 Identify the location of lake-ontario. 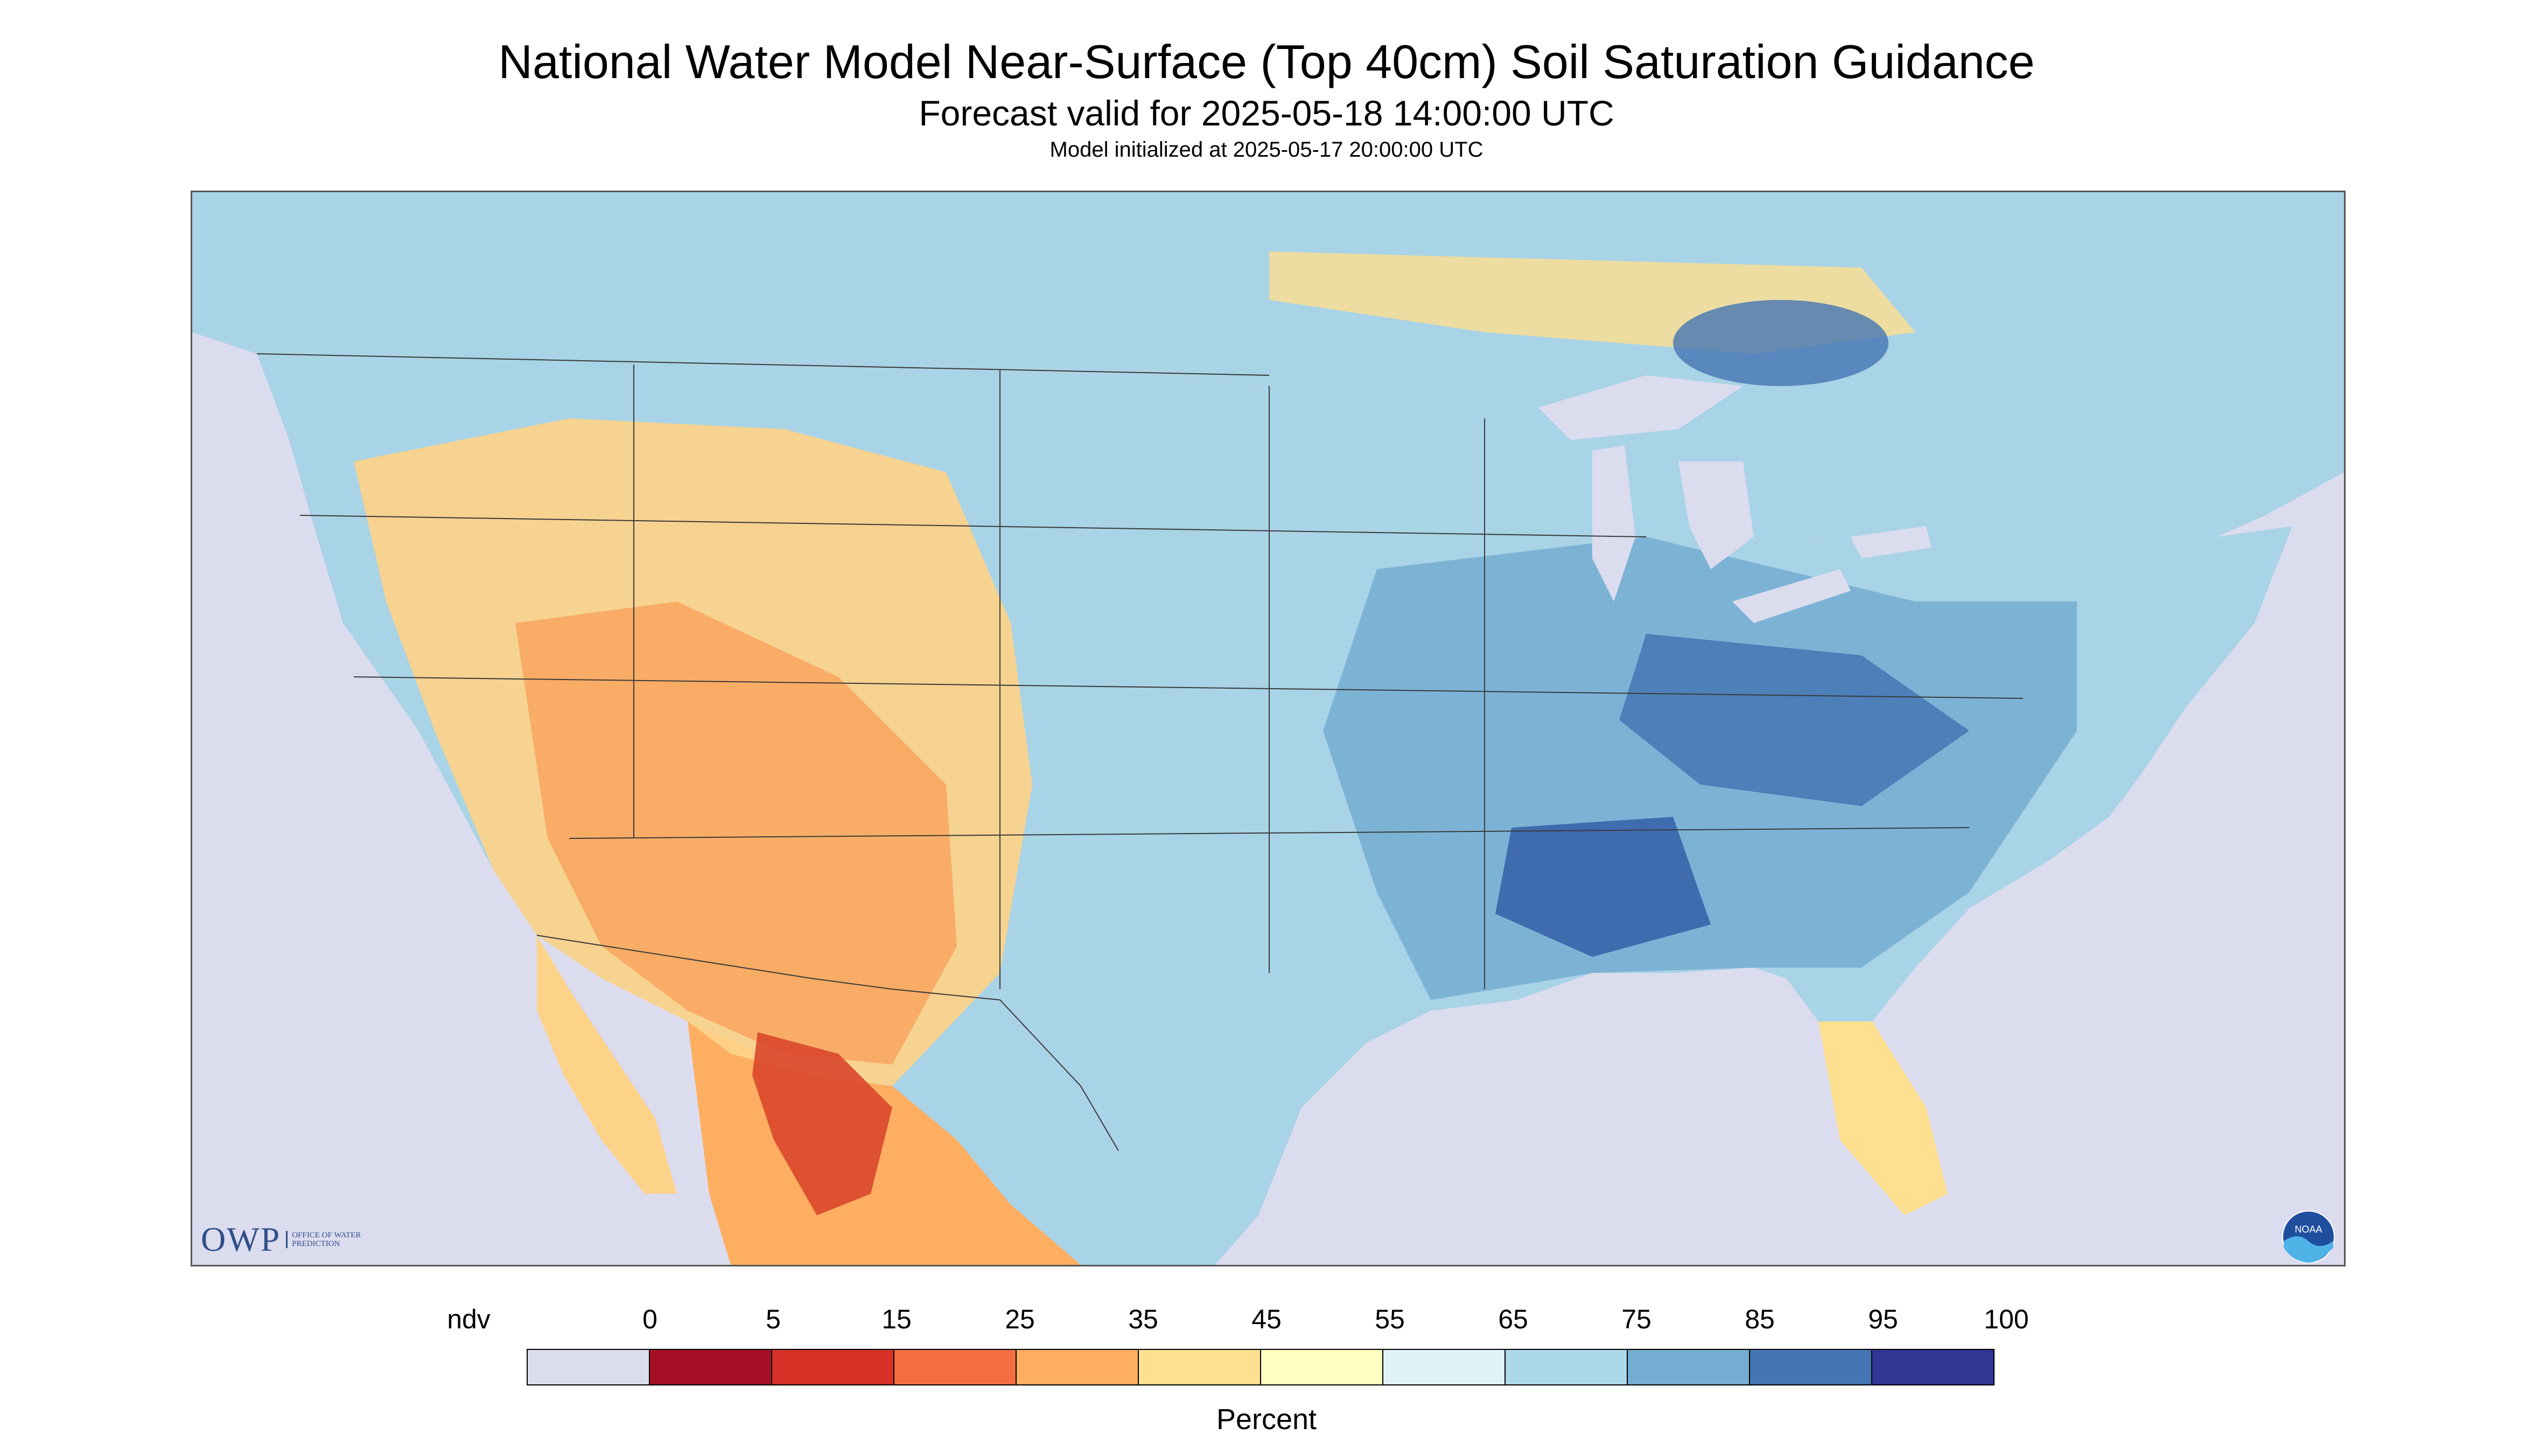
(1891, 542).